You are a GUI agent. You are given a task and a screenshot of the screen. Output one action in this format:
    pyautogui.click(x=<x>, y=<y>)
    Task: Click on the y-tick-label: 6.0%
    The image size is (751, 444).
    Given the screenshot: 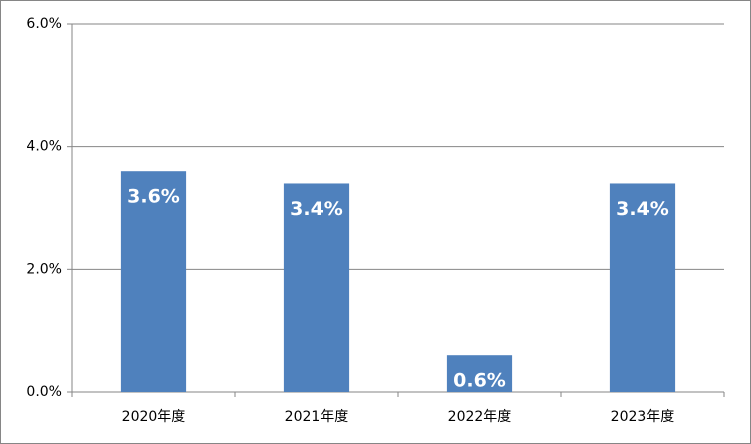 What is the action you would take?
    pyautogui.click(x=44, y=24)
    